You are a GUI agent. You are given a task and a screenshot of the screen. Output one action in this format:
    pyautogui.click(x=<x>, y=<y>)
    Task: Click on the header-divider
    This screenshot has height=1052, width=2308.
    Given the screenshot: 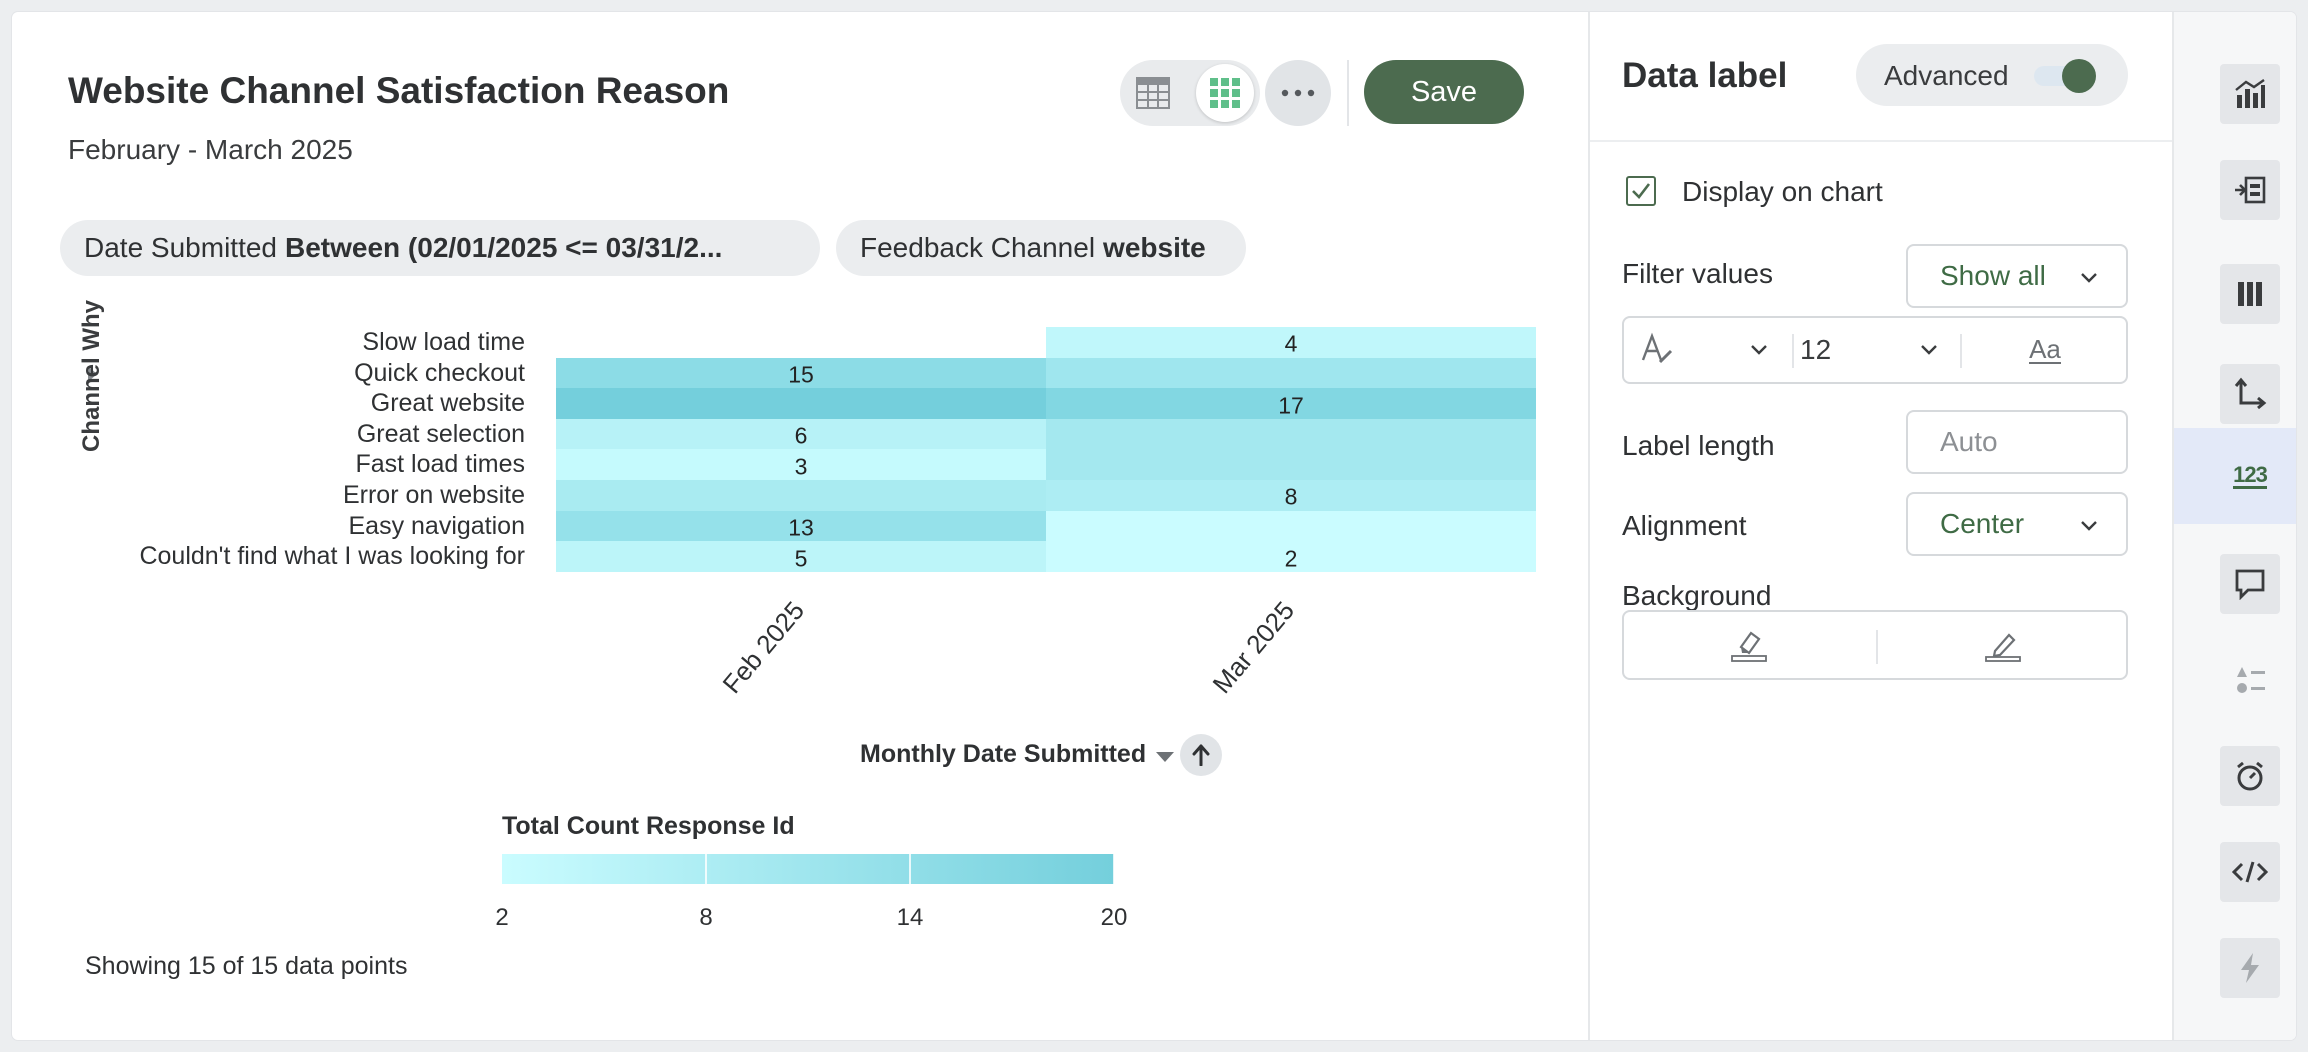 What is the action you would take?
    pyautogui.click(x=1348, y=93)
    